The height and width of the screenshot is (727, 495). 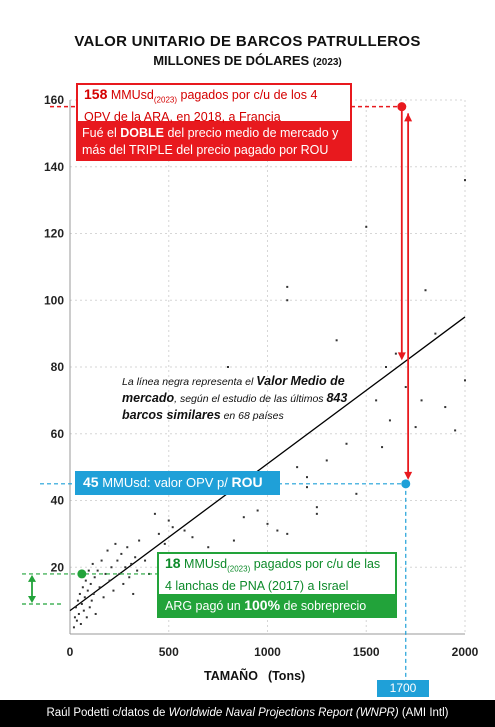 I want to click on y-tick-label: 160, so click(x=54, y=100).